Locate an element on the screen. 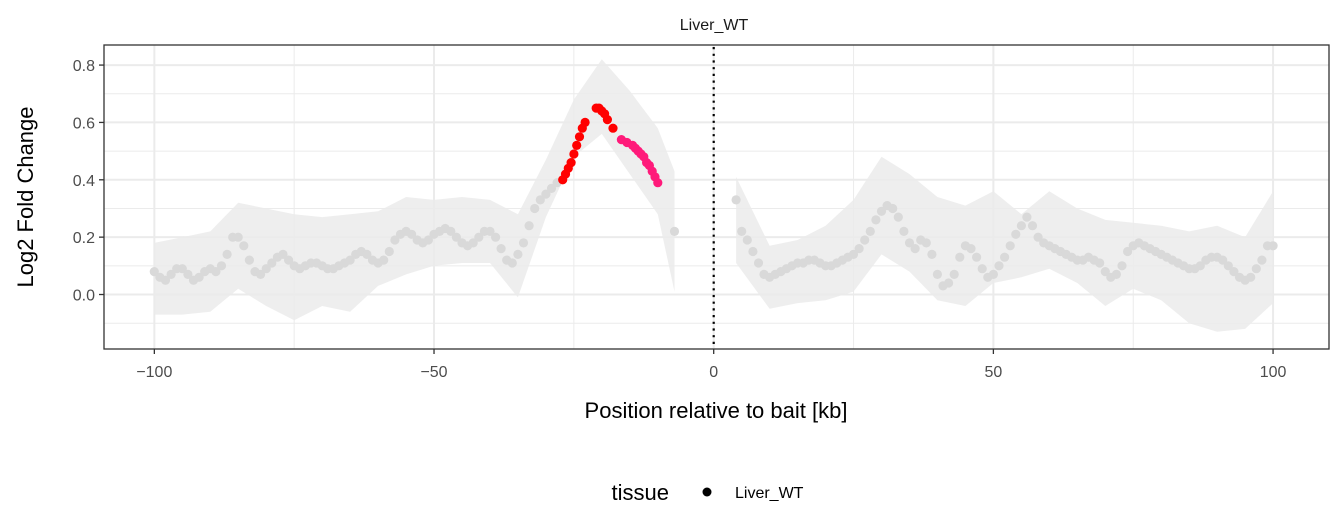 The height and width of the screenshot is (506, 1333). y-tick-label: 0.2 is located at coordinates (84, 238).